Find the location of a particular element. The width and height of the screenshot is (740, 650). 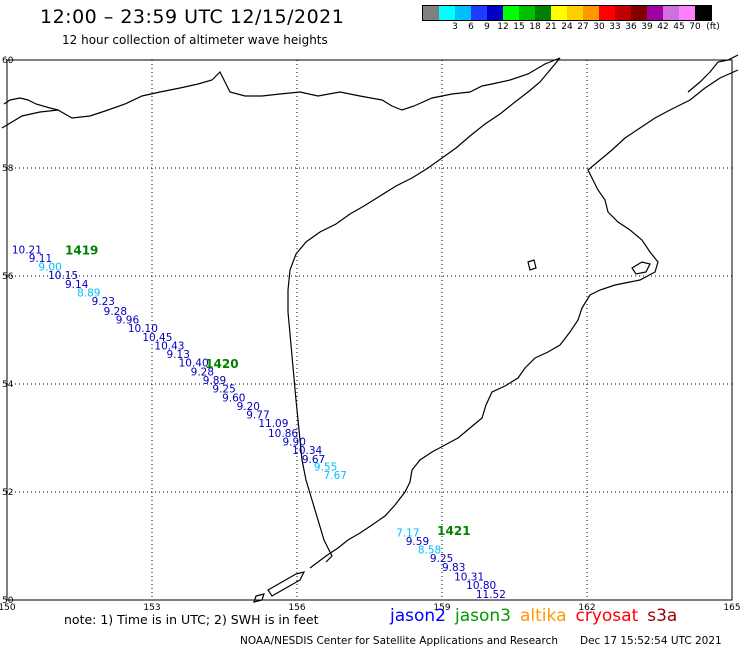

legend-tick-label: 70 is located at coordinates (695, 27).